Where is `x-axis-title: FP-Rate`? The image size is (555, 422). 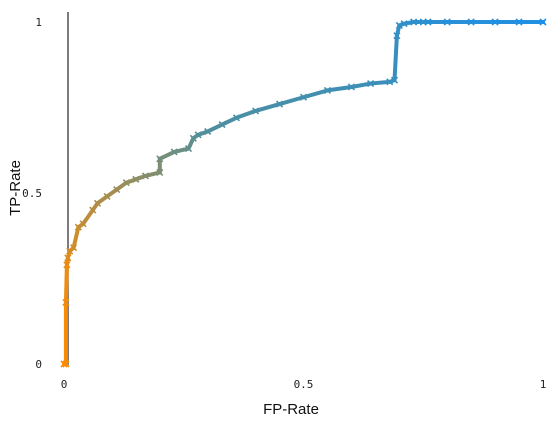
x-axis-title: FP-Rate is located at coordinates (291, 409).